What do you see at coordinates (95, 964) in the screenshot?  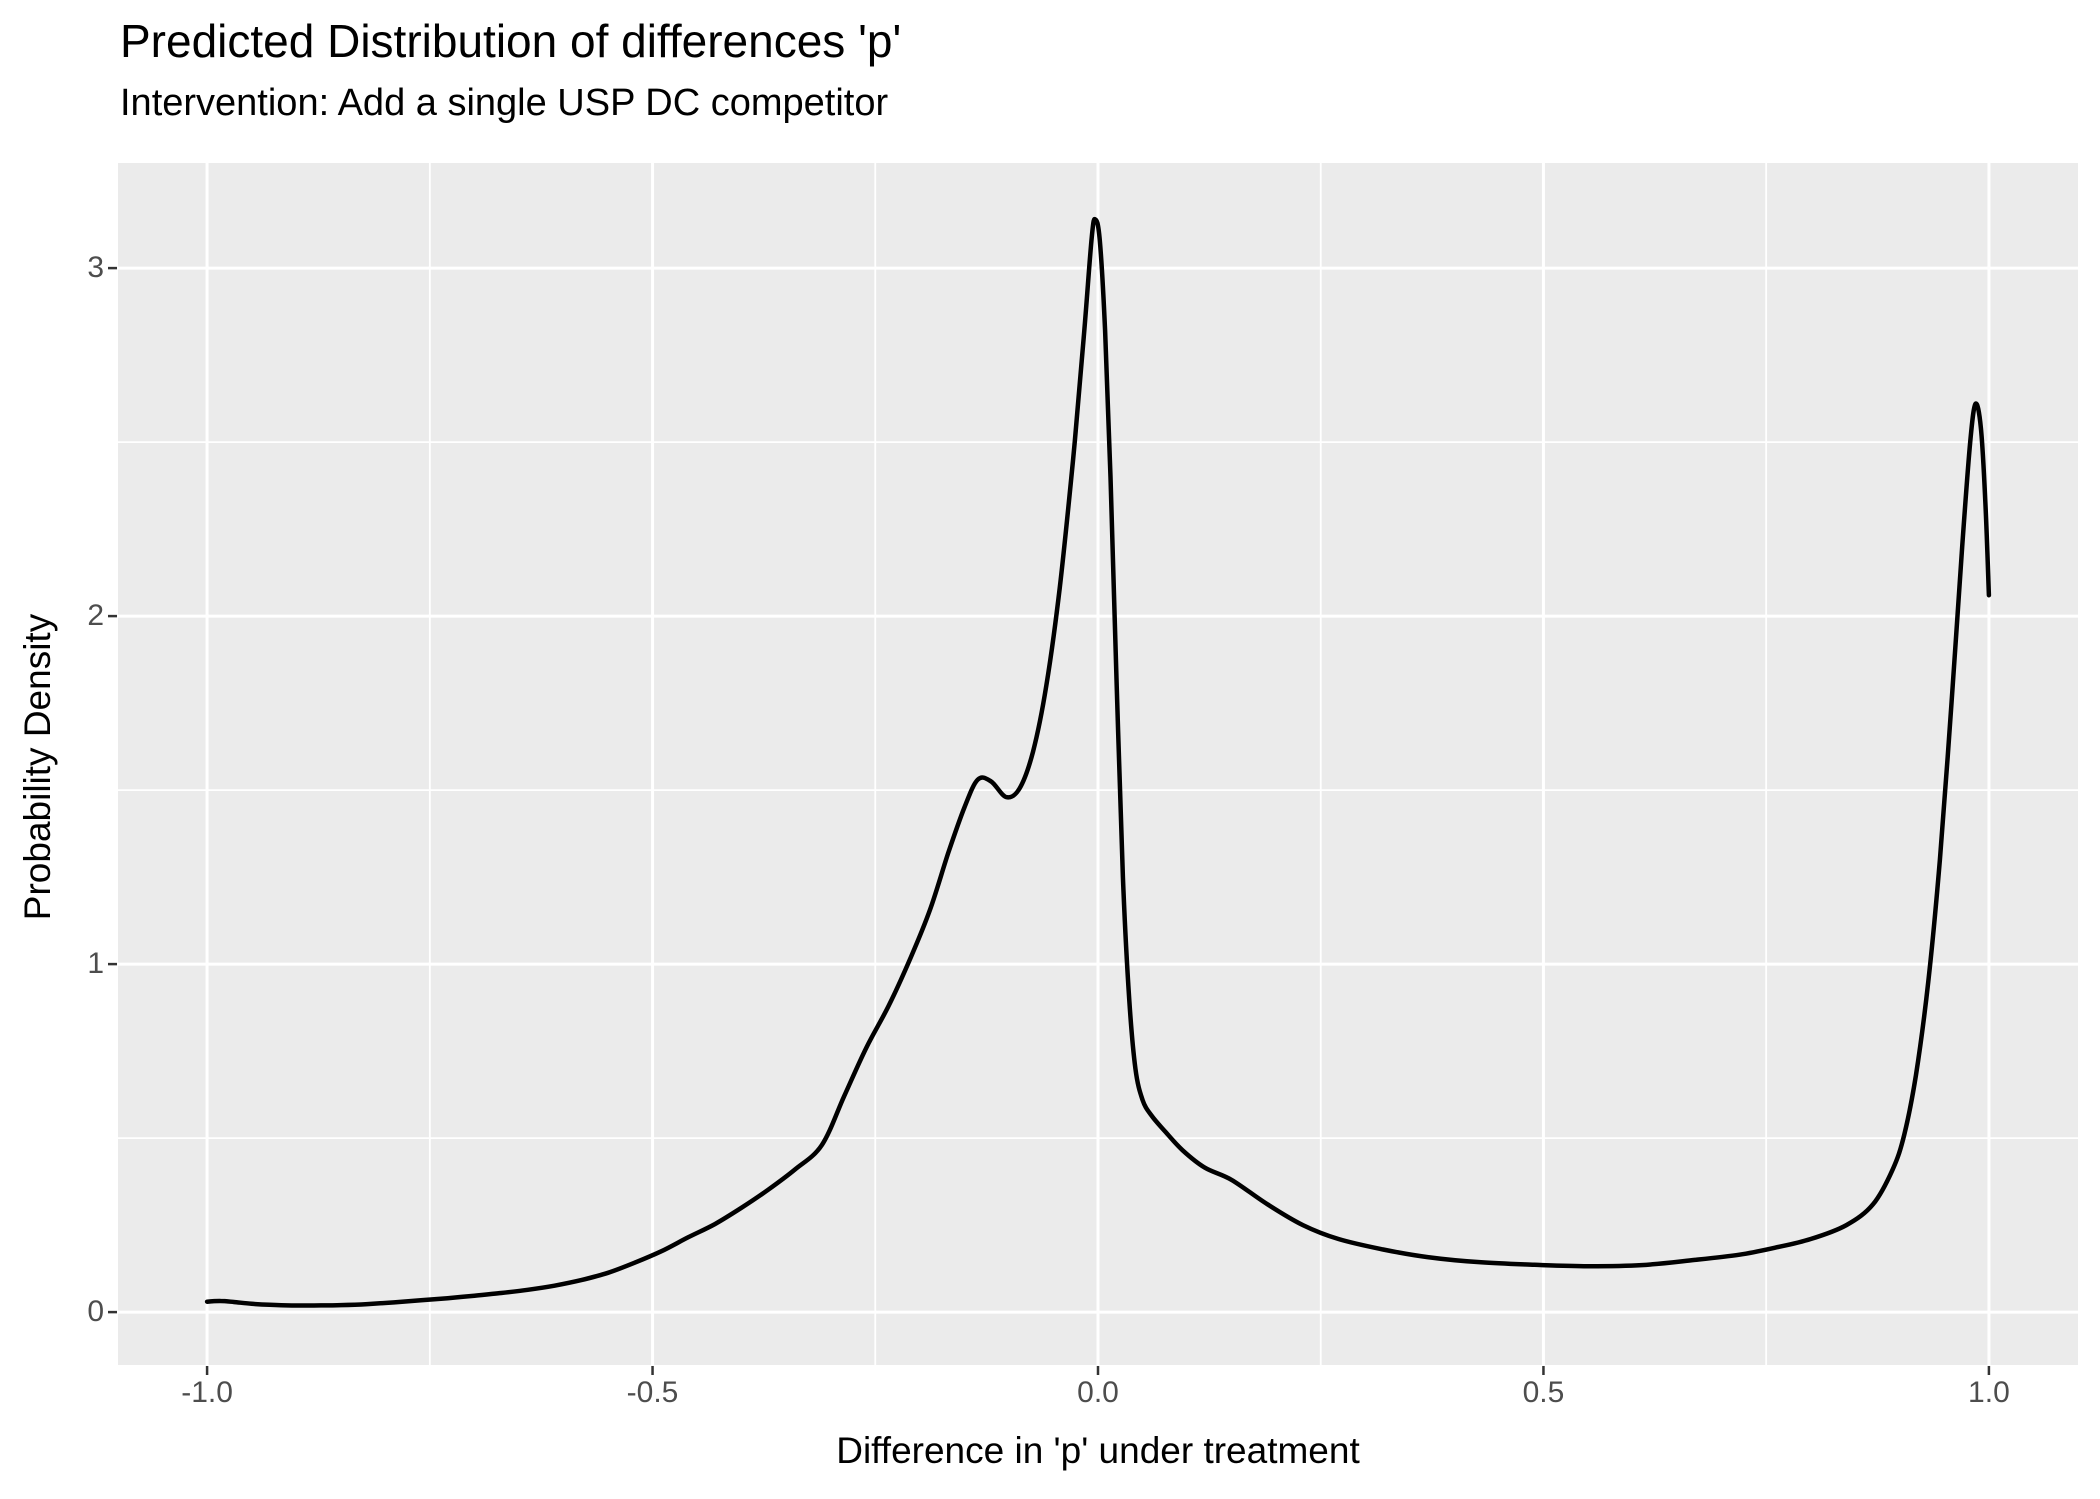 I see `y-tick-label: 1` at bounding box center [95, 964].